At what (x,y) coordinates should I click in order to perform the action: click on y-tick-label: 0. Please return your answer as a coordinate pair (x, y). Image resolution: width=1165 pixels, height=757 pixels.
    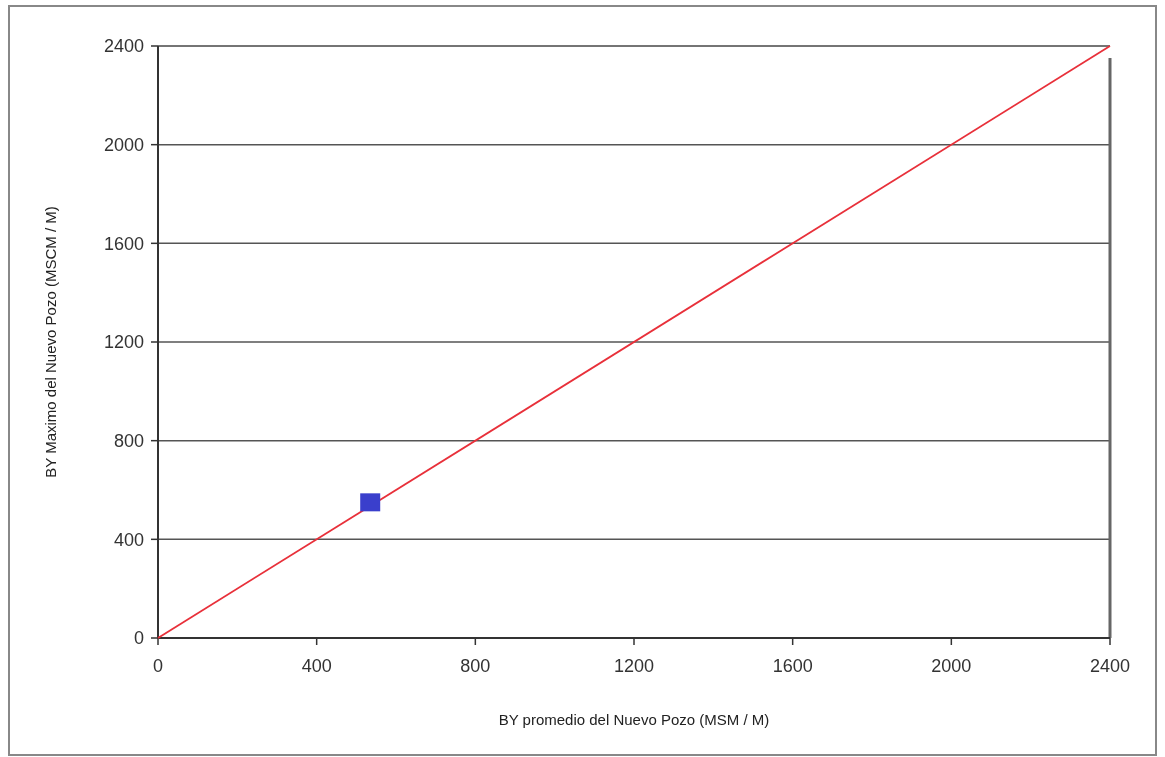
    Looking at the image, I should click on (138, 638).